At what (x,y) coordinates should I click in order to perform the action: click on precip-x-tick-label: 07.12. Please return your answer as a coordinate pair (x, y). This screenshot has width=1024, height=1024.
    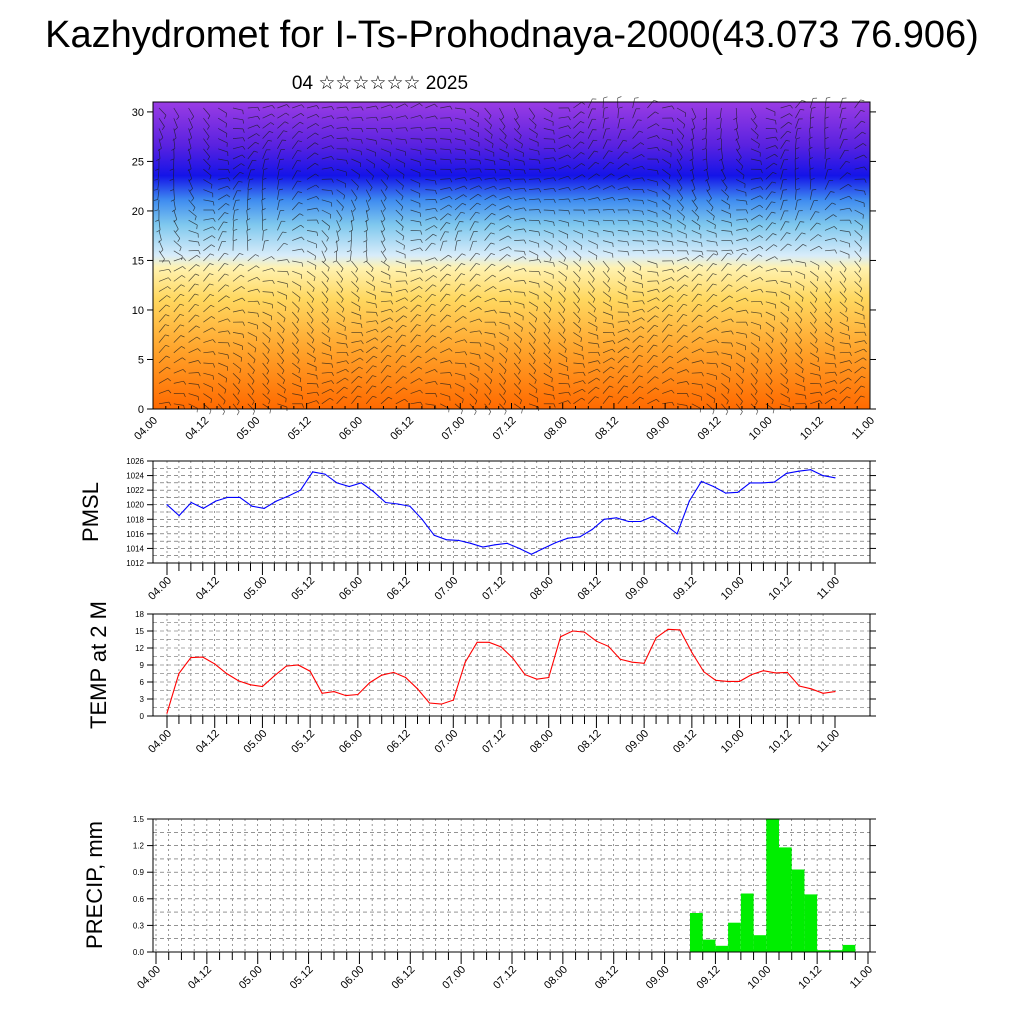
    Looking at the image, I should click on (505, 978).